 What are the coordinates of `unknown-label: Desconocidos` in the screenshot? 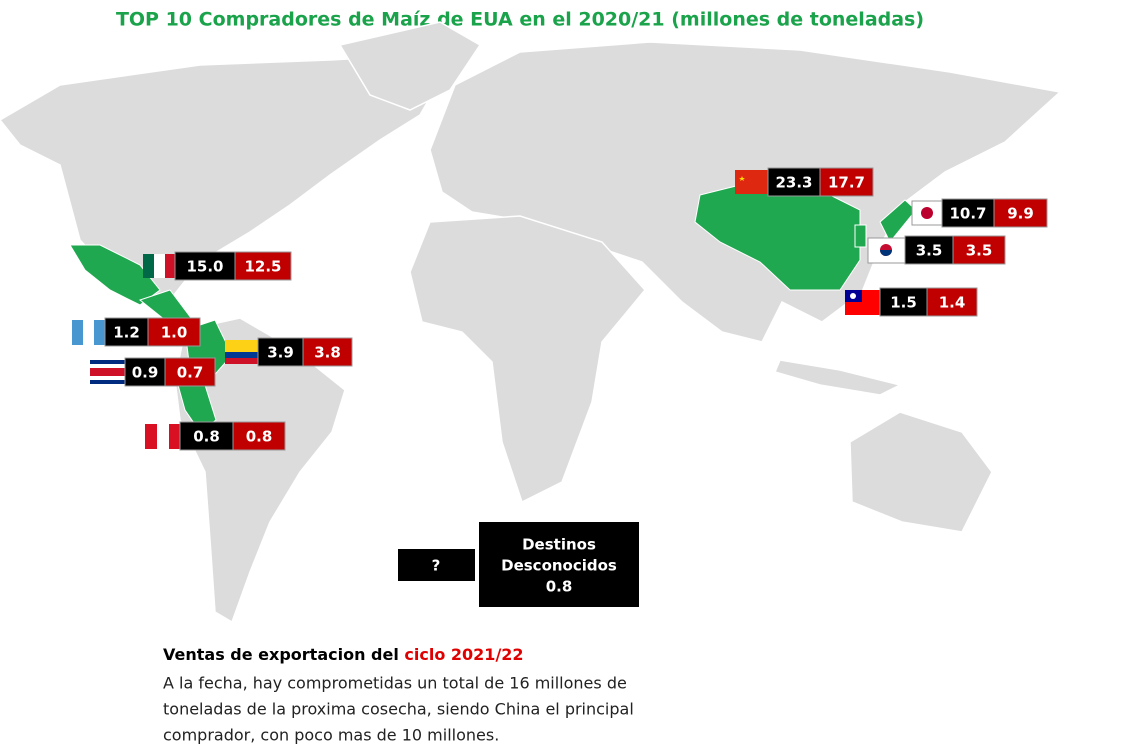 It's located at (559, 566).